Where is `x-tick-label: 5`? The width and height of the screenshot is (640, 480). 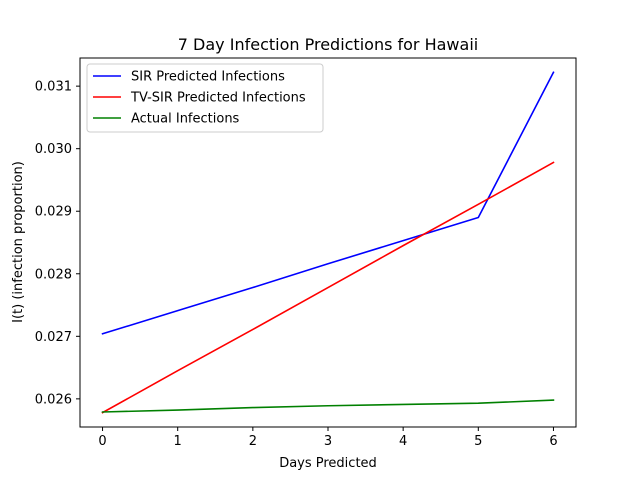
x-tick-label: 5 is located at coordinates (478, 441).